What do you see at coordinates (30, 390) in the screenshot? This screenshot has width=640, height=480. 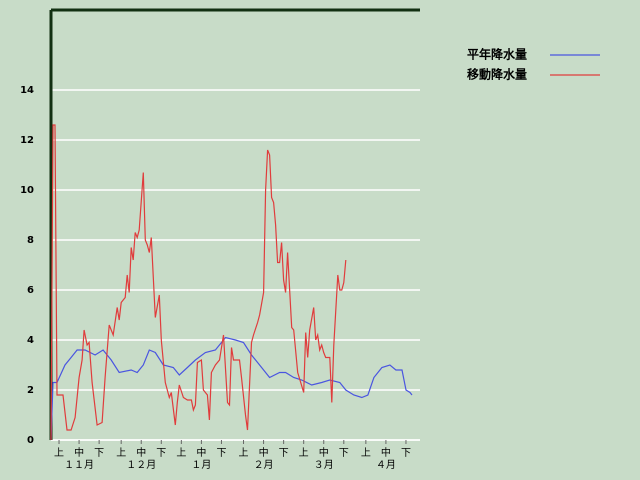 I see `y-tick-label: 2` at bounding box center [30, 390].